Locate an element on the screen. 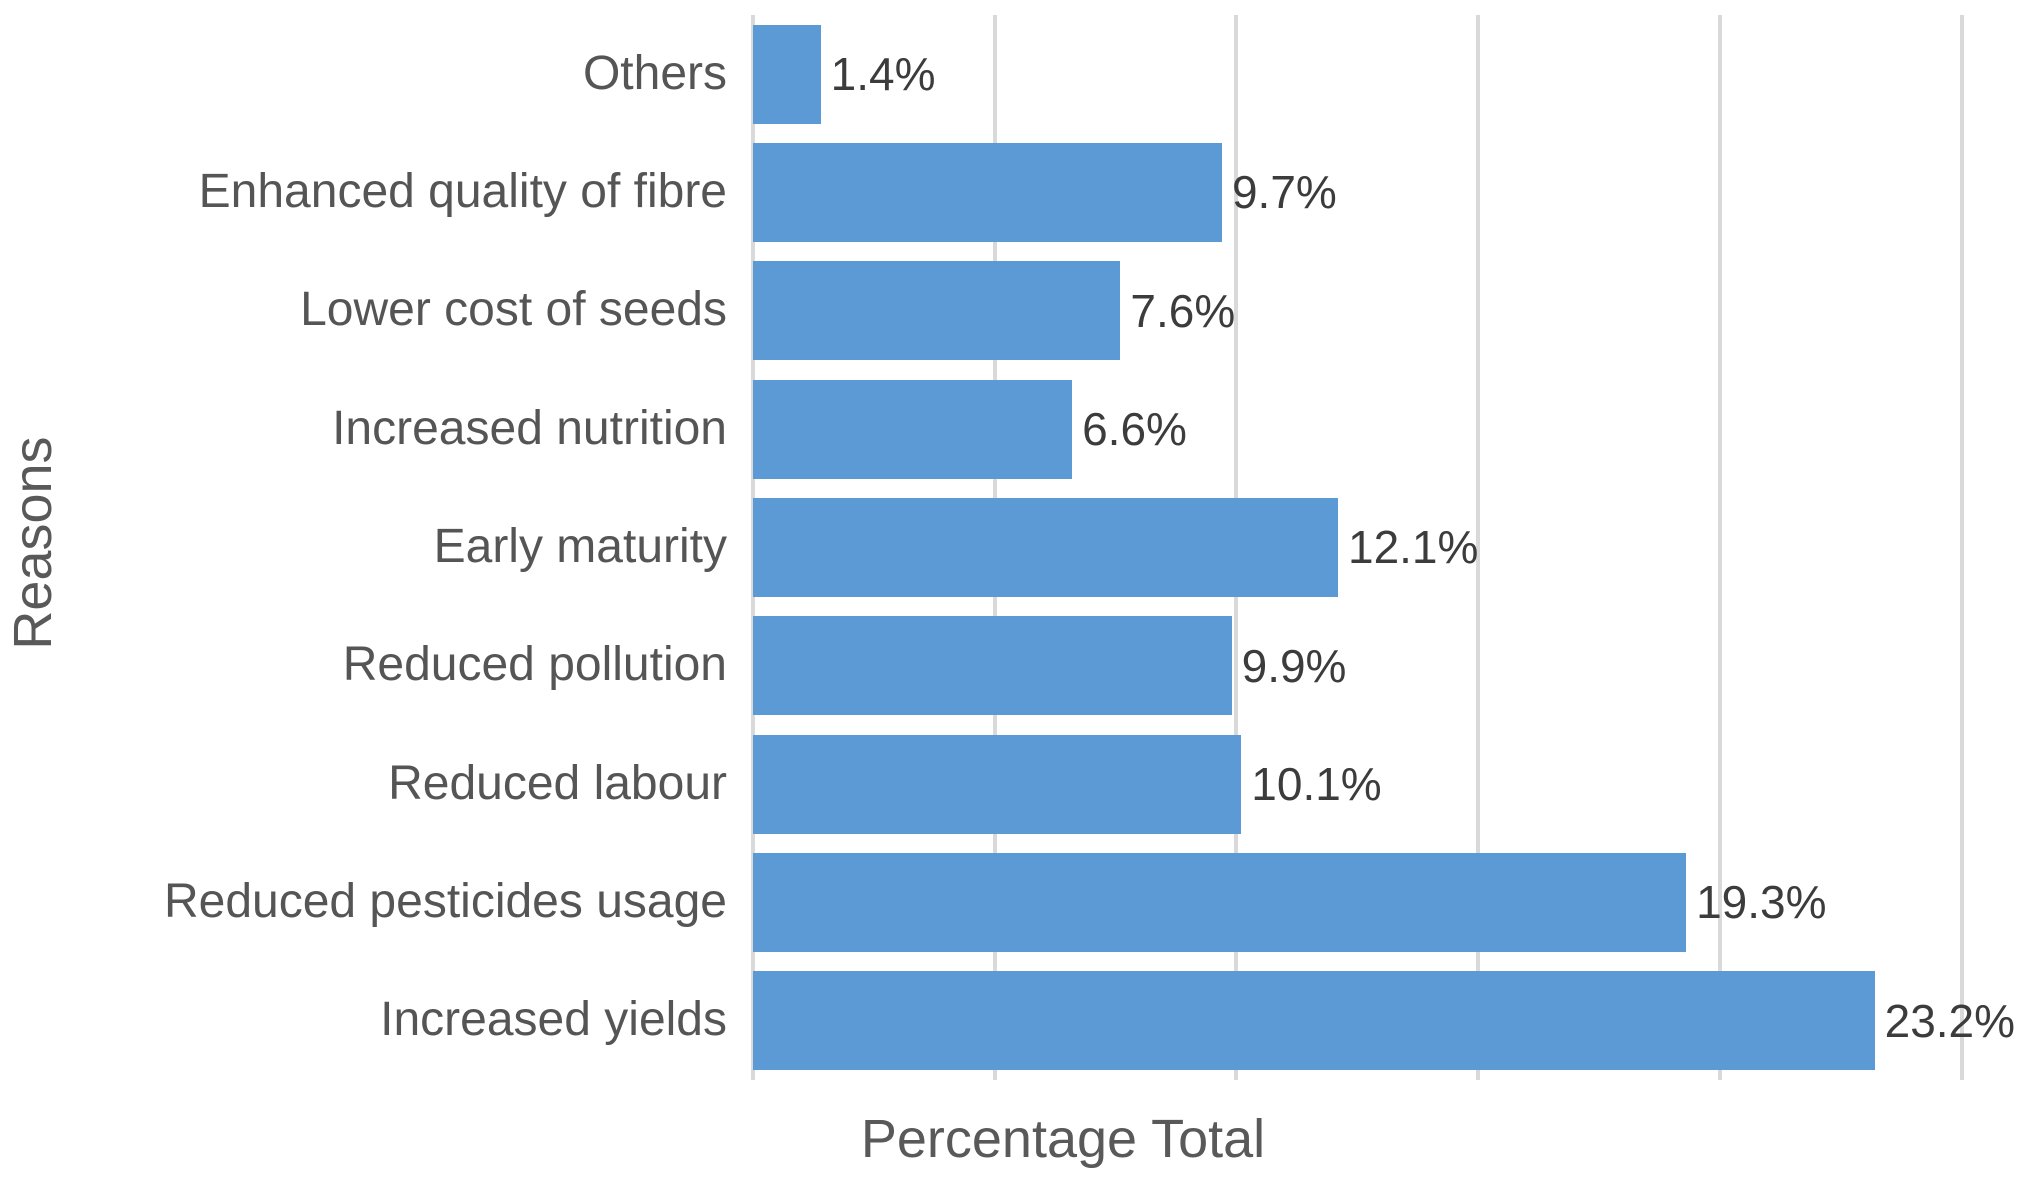  bar-value-label: 6.6% is located at coordinates (1134, 429).